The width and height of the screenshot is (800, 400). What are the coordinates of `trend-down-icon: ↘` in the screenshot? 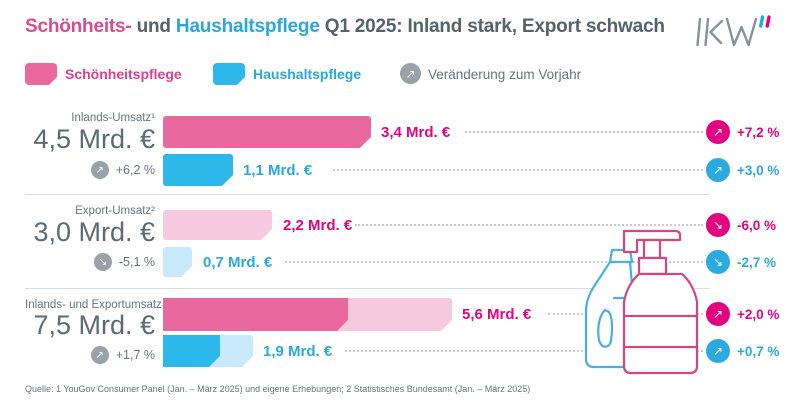 It's located at (102, 262).